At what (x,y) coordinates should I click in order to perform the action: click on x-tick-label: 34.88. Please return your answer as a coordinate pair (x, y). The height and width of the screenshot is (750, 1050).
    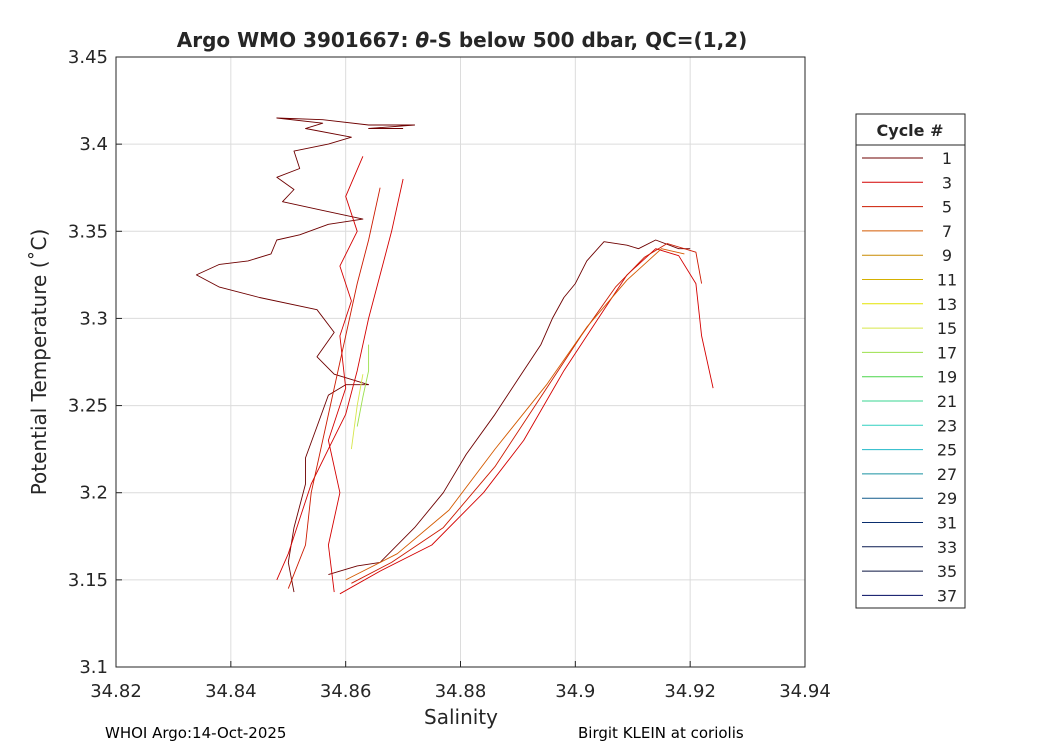
    Looking at the image, I should click on (461, 691).